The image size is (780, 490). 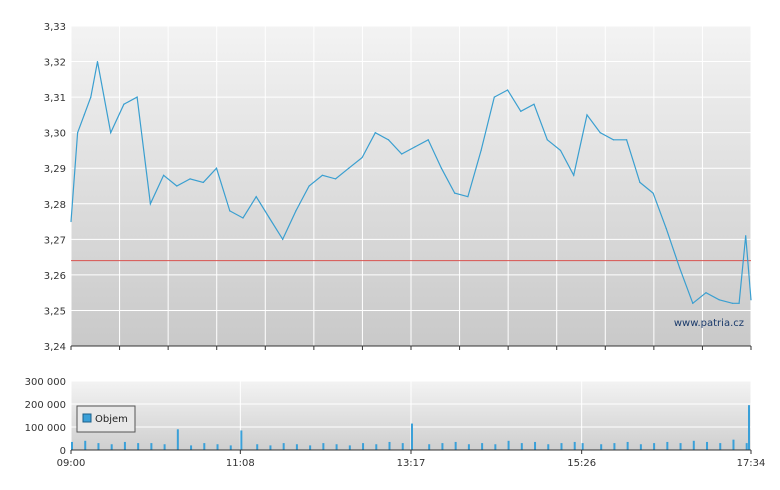 I want to click on volume-bars-group, so click(x=410, y=427).